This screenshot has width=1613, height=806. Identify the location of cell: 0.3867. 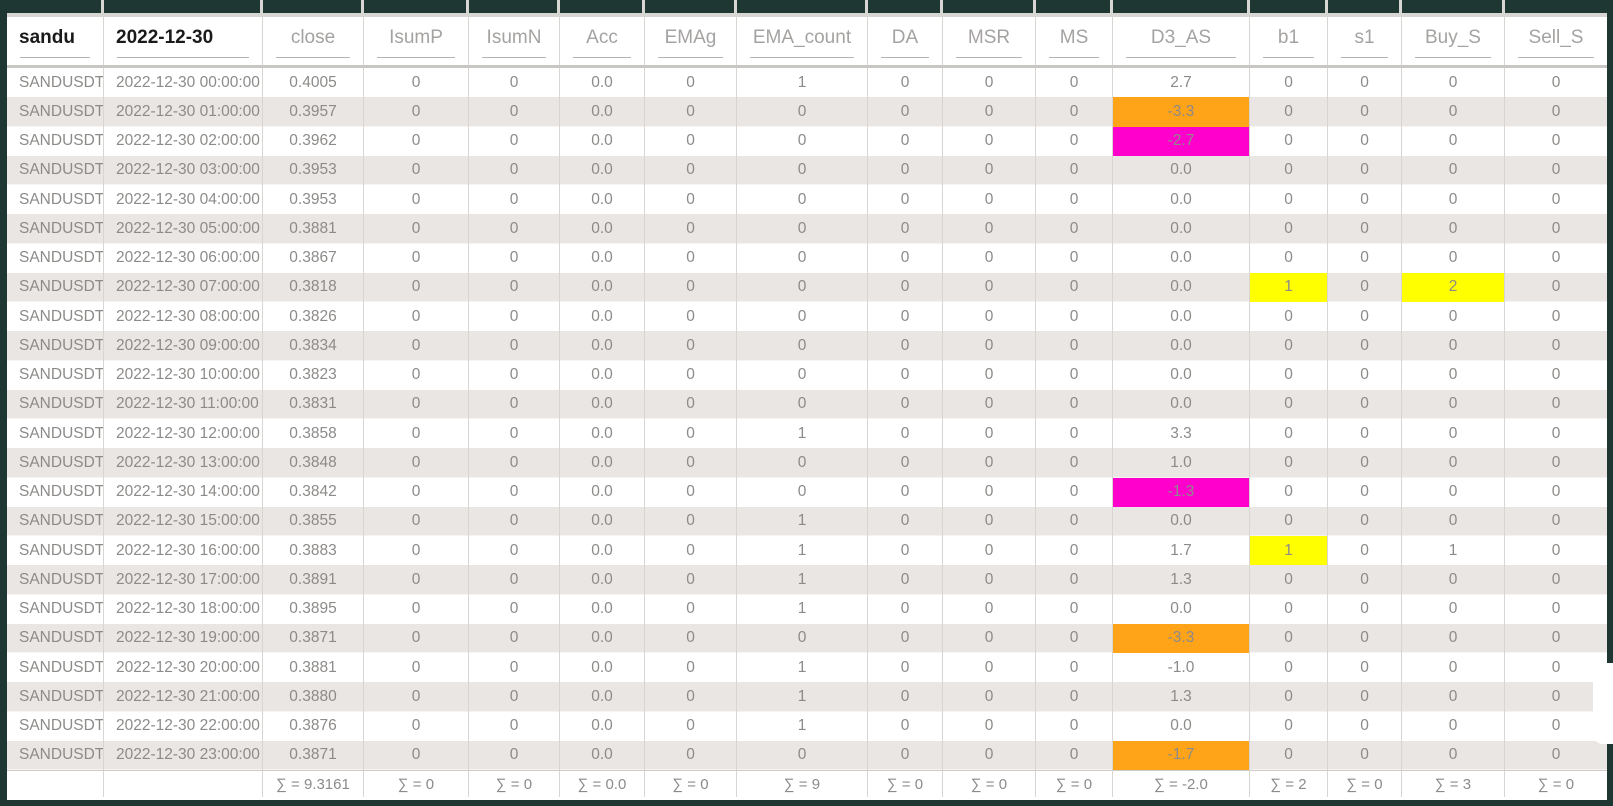
(313, 258).